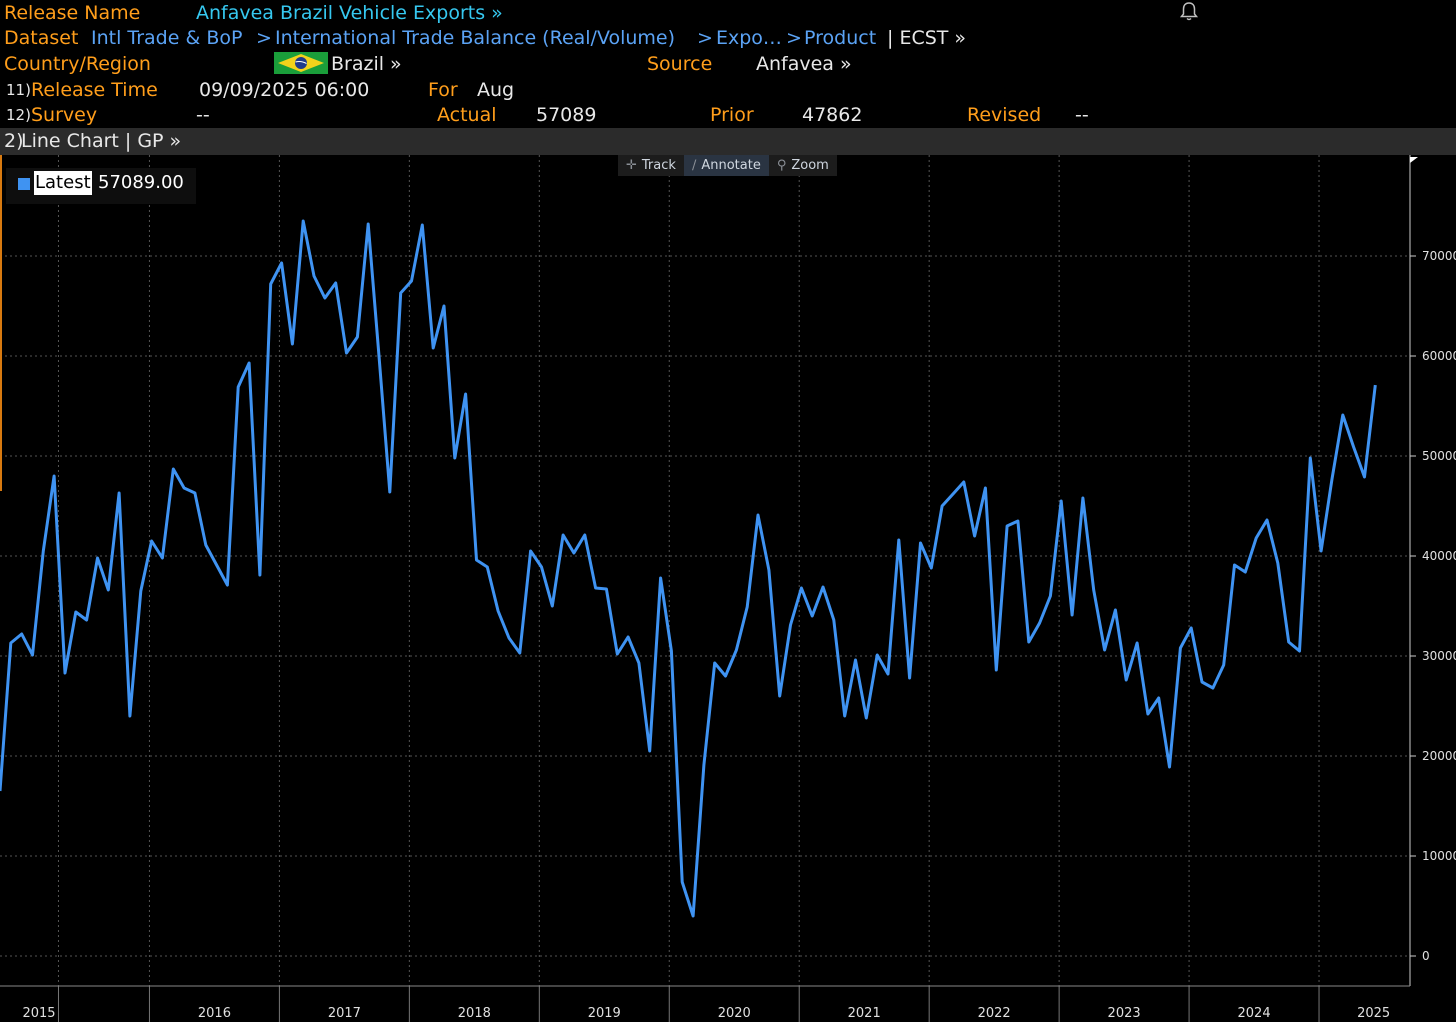  Describe the element at coordinates (566, 115) in the screenshot. I see `actual-value: 57089` at that location.